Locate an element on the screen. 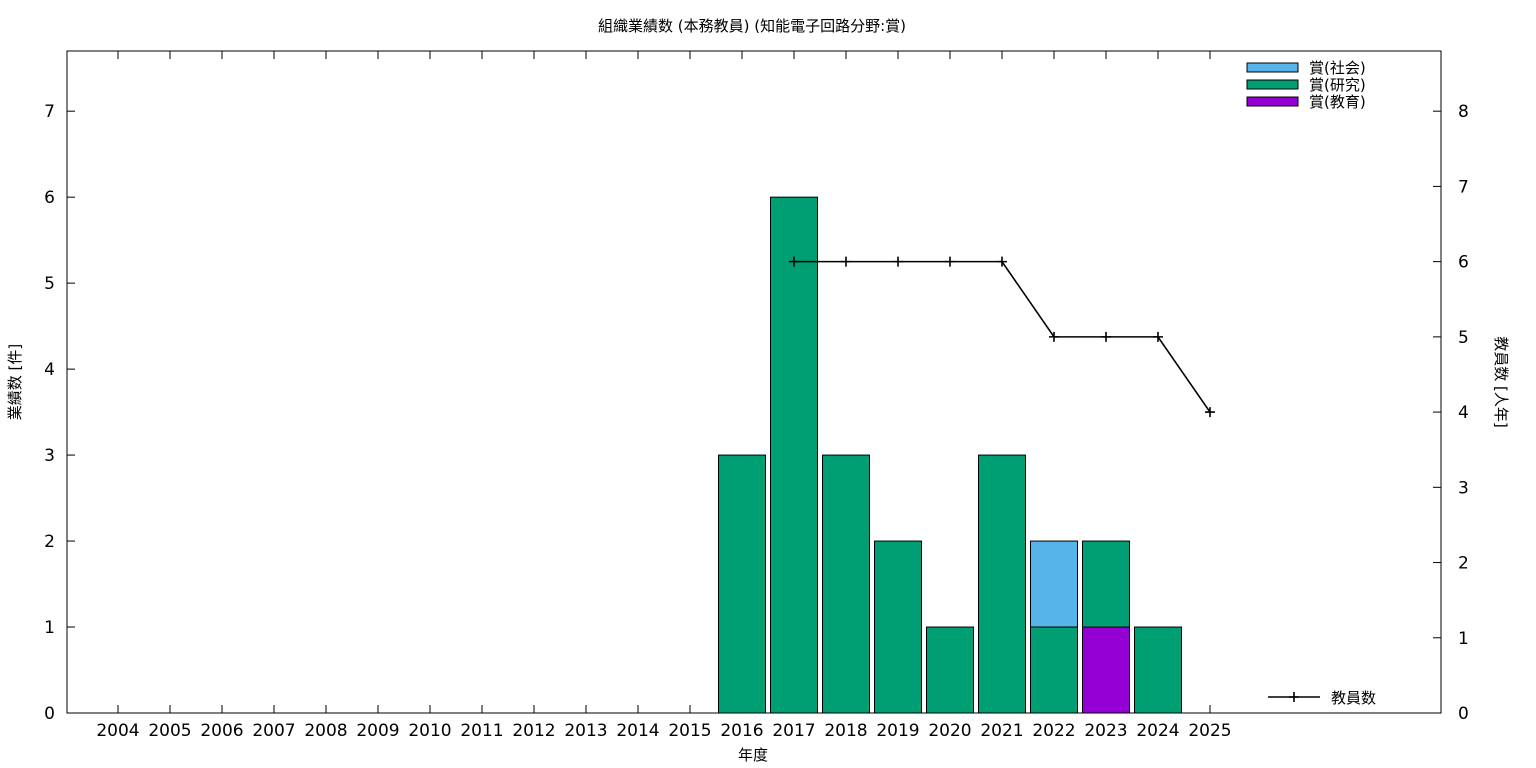 The width and height of the screenshot is (1536, 768). y2-tick-label: 8 is located at coordinates (1463, 112).